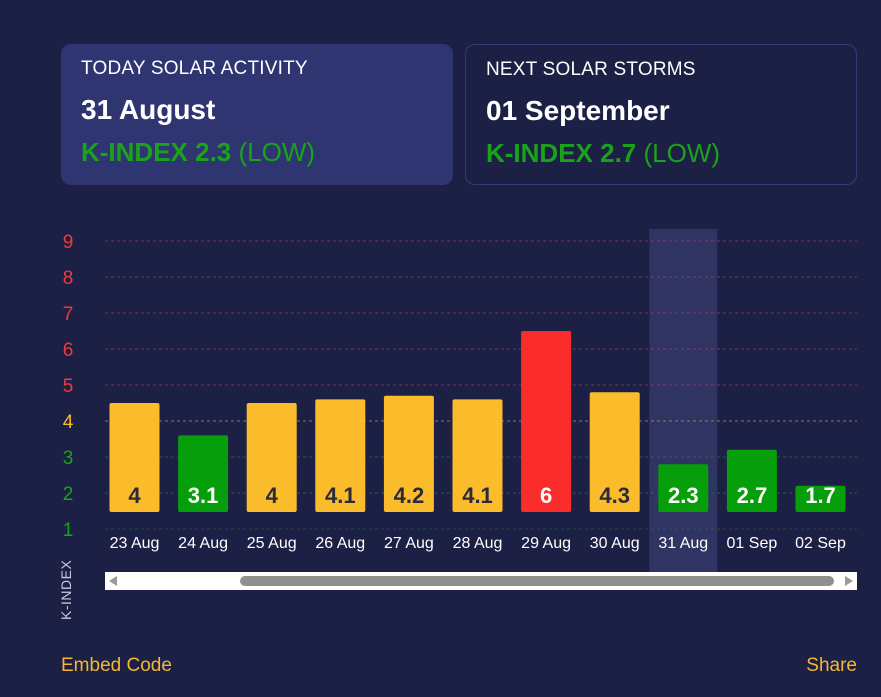 The height and width of the screenshot is (697, 881). I want to click on bar-value-label: 4.2, so click(409, 495).